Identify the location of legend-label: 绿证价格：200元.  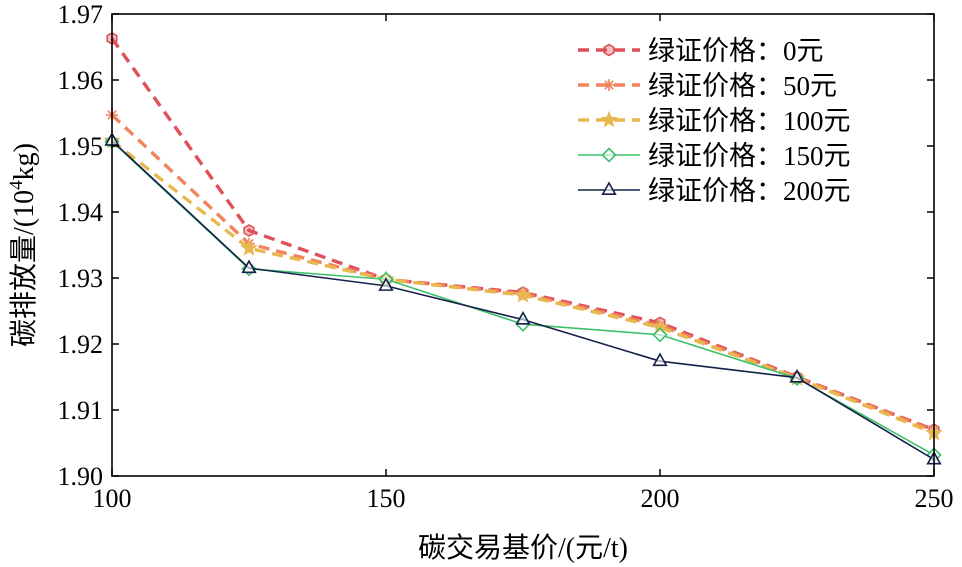
(749, 191).